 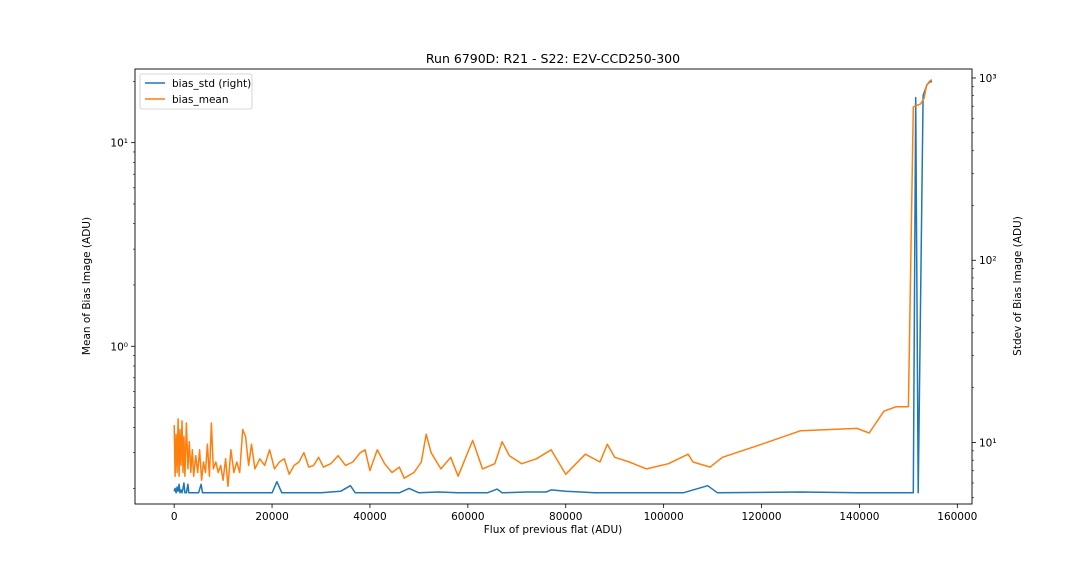 I want to click on chart-title: Run 6790D: R21 - S22: E2V-CCD250-300, so click(x=553, y=58).